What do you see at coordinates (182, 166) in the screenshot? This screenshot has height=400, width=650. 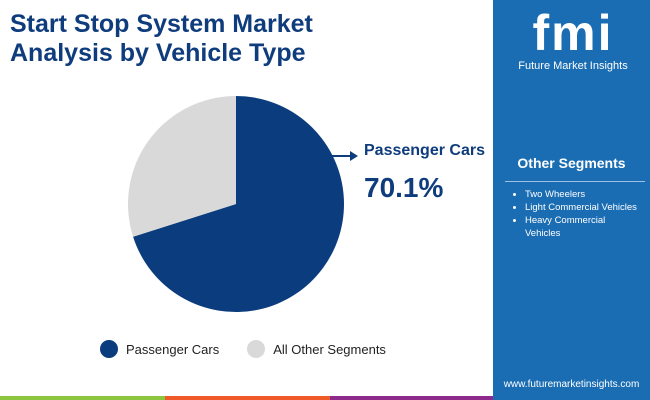 I see `pie-slice-all-other-segments` at bounding box center [182, 166].